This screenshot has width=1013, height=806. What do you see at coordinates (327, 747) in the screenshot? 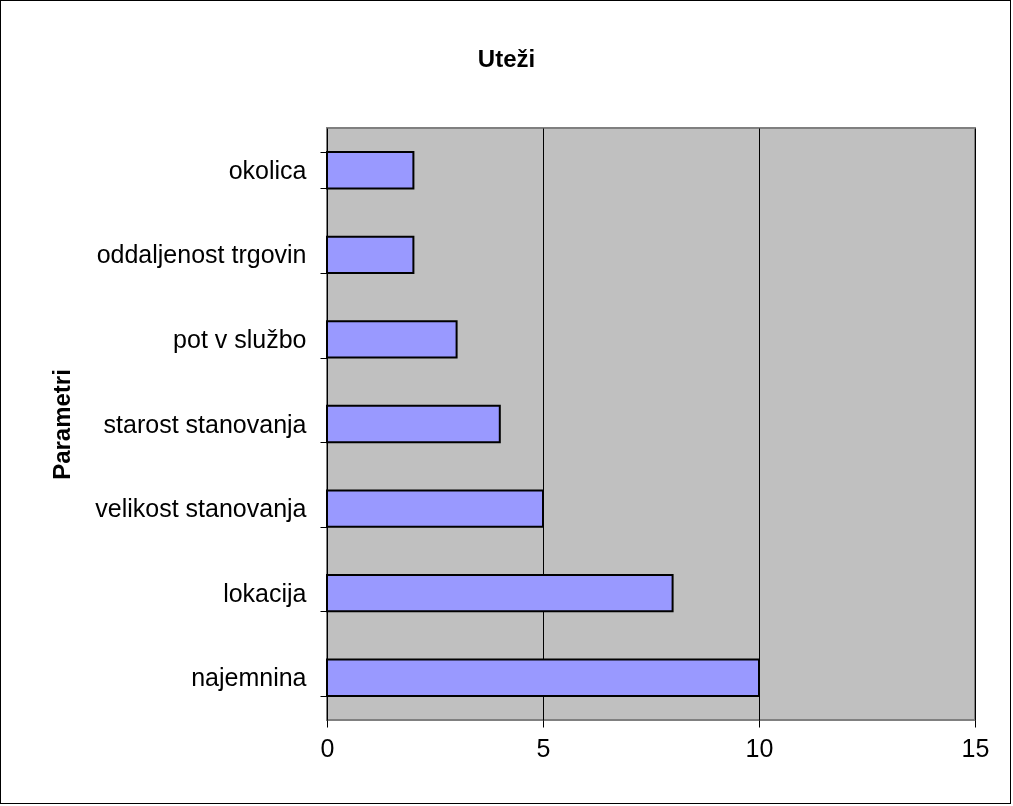
I see `x-tick-label: 0` at bounding box center [327, 747].